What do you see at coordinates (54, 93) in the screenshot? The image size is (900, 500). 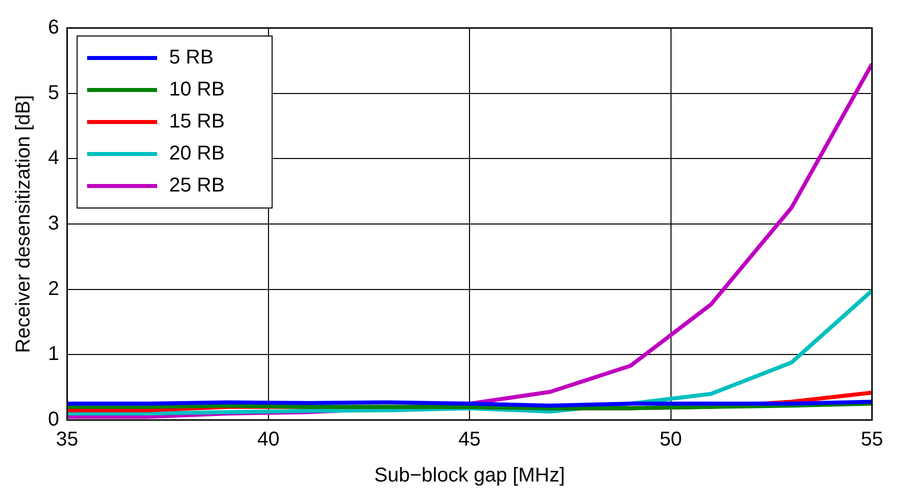 I see `y-tick-label: 5` at bounding box center [54, 93].